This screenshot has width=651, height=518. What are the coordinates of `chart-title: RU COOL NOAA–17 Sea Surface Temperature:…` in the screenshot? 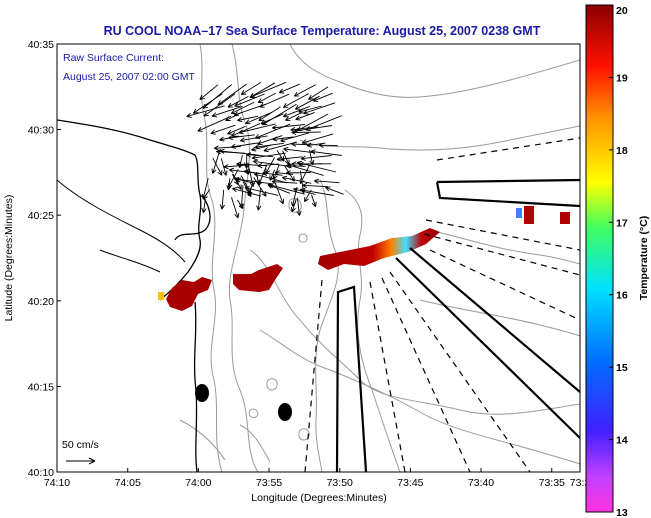 It's located at (322, 31).